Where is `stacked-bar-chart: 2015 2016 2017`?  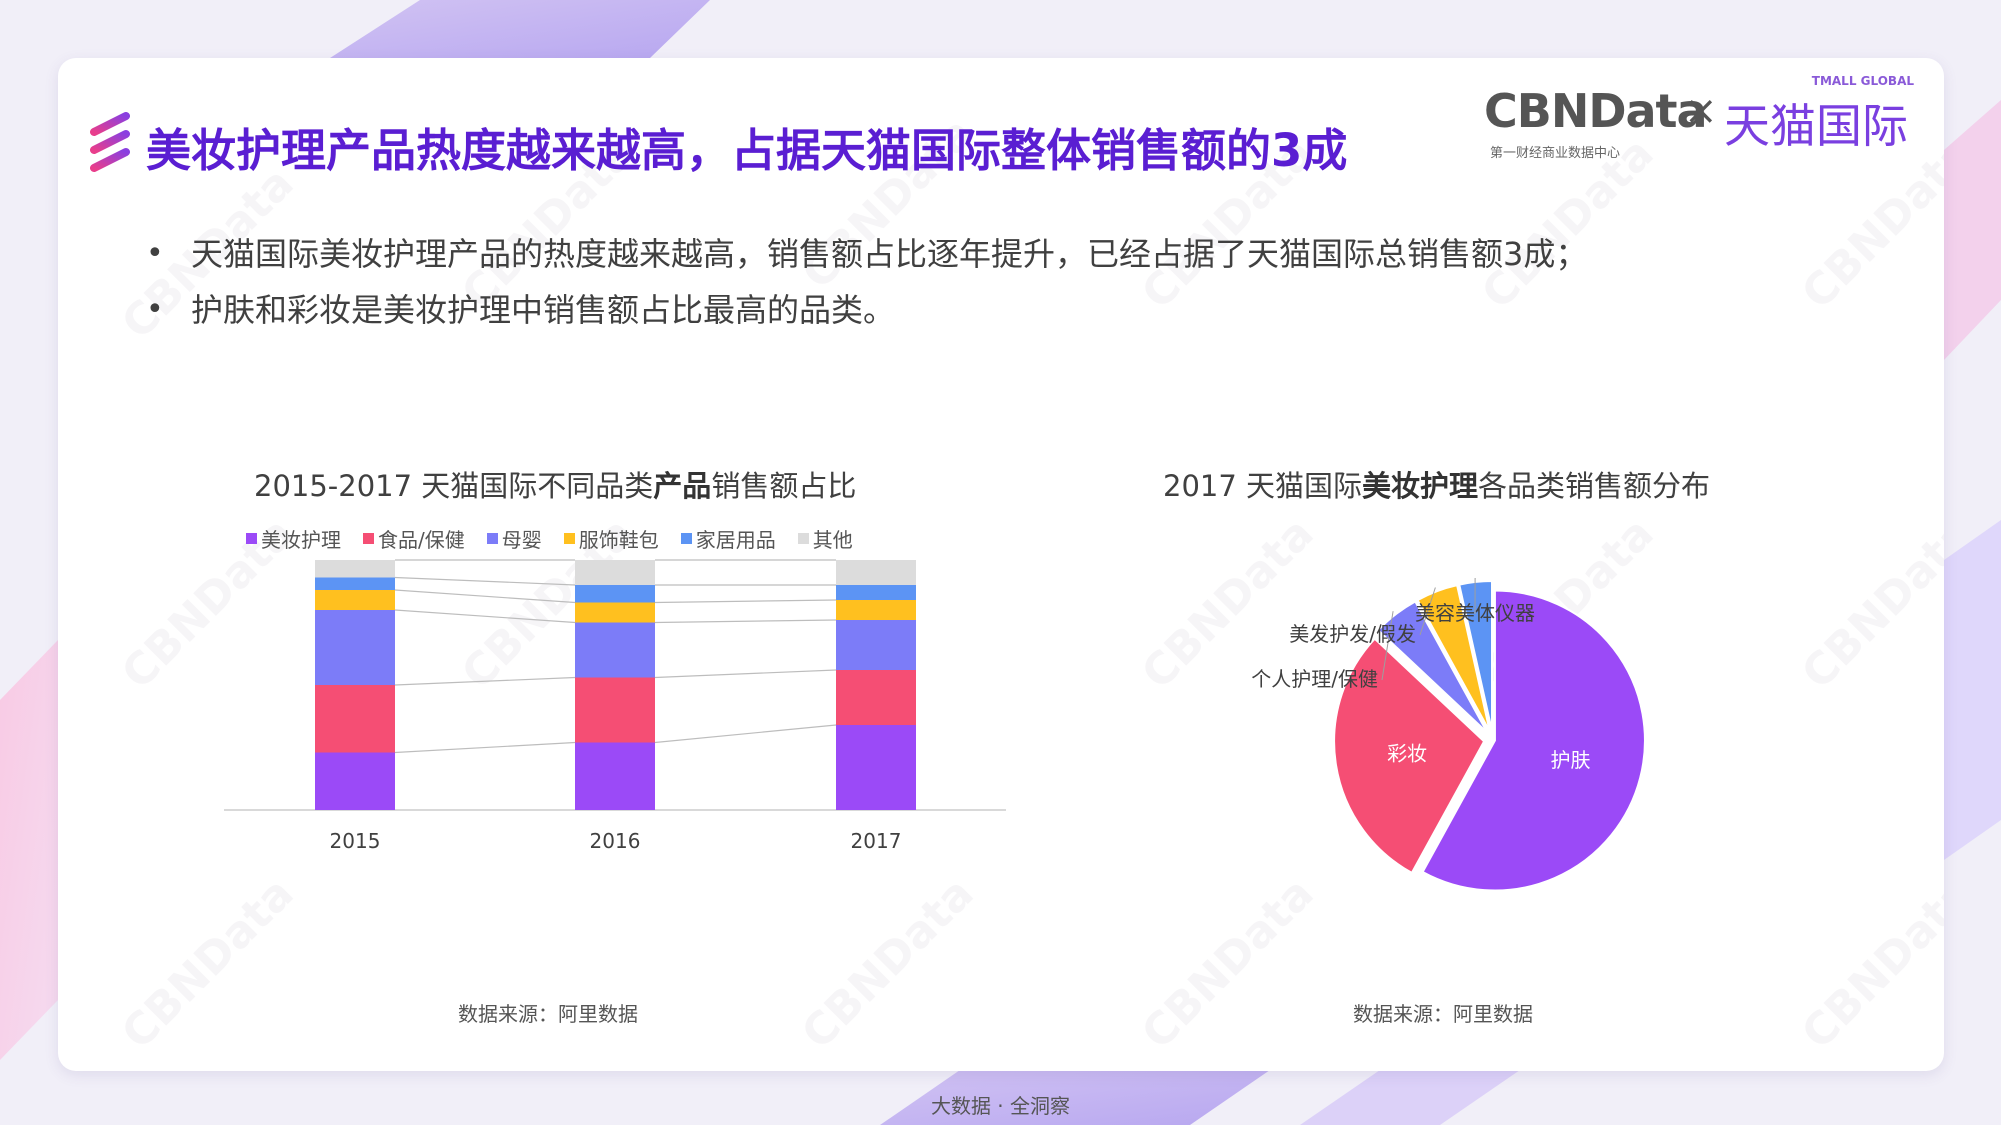
stacked-bar-chart: 2015 2016 2017 is located at coordinates (615, 706).